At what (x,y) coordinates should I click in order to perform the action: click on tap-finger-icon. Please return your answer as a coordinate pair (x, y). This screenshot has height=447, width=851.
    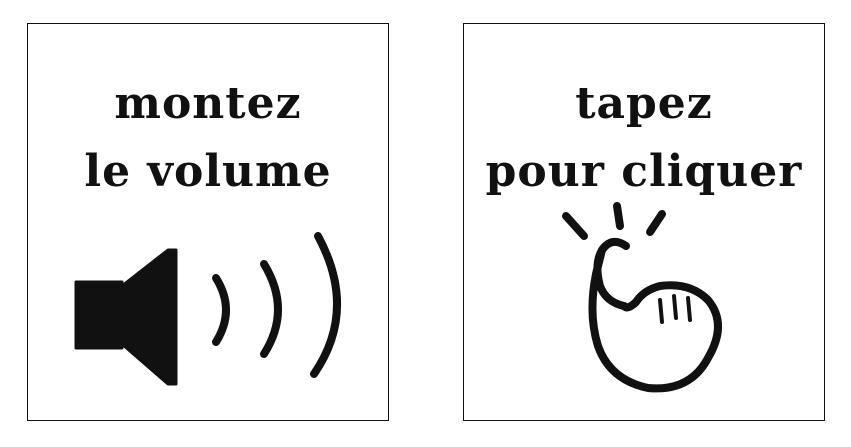
    Looking at the image, I should click on (642, 297).